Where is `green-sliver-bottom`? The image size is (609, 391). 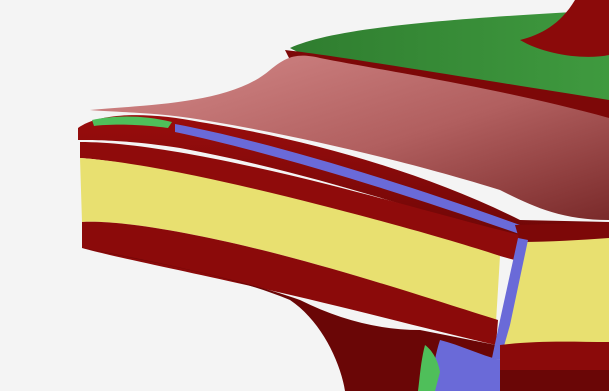 green-sliver-bottom is located at coordinates (429, 368).